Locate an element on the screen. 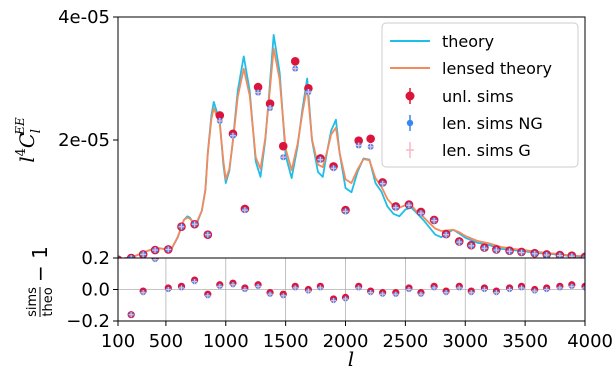 The image size is (614, 369). legend-theory-label: theory is located at coordinates (468, 41).